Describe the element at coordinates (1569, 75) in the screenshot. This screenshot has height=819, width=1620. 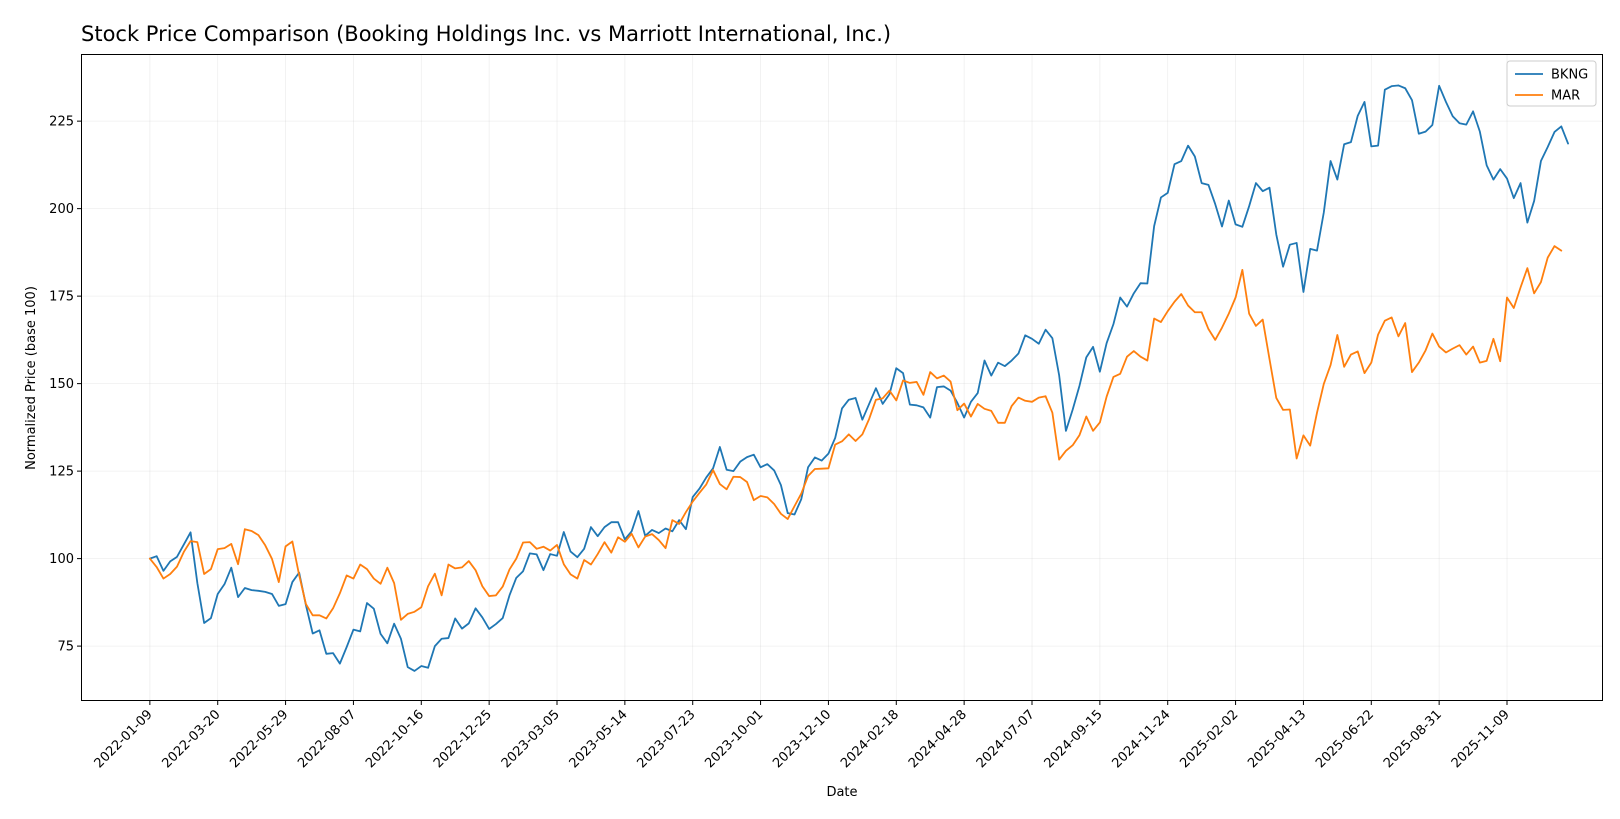
I see `legend-label-bkng: BKNG` at that location.